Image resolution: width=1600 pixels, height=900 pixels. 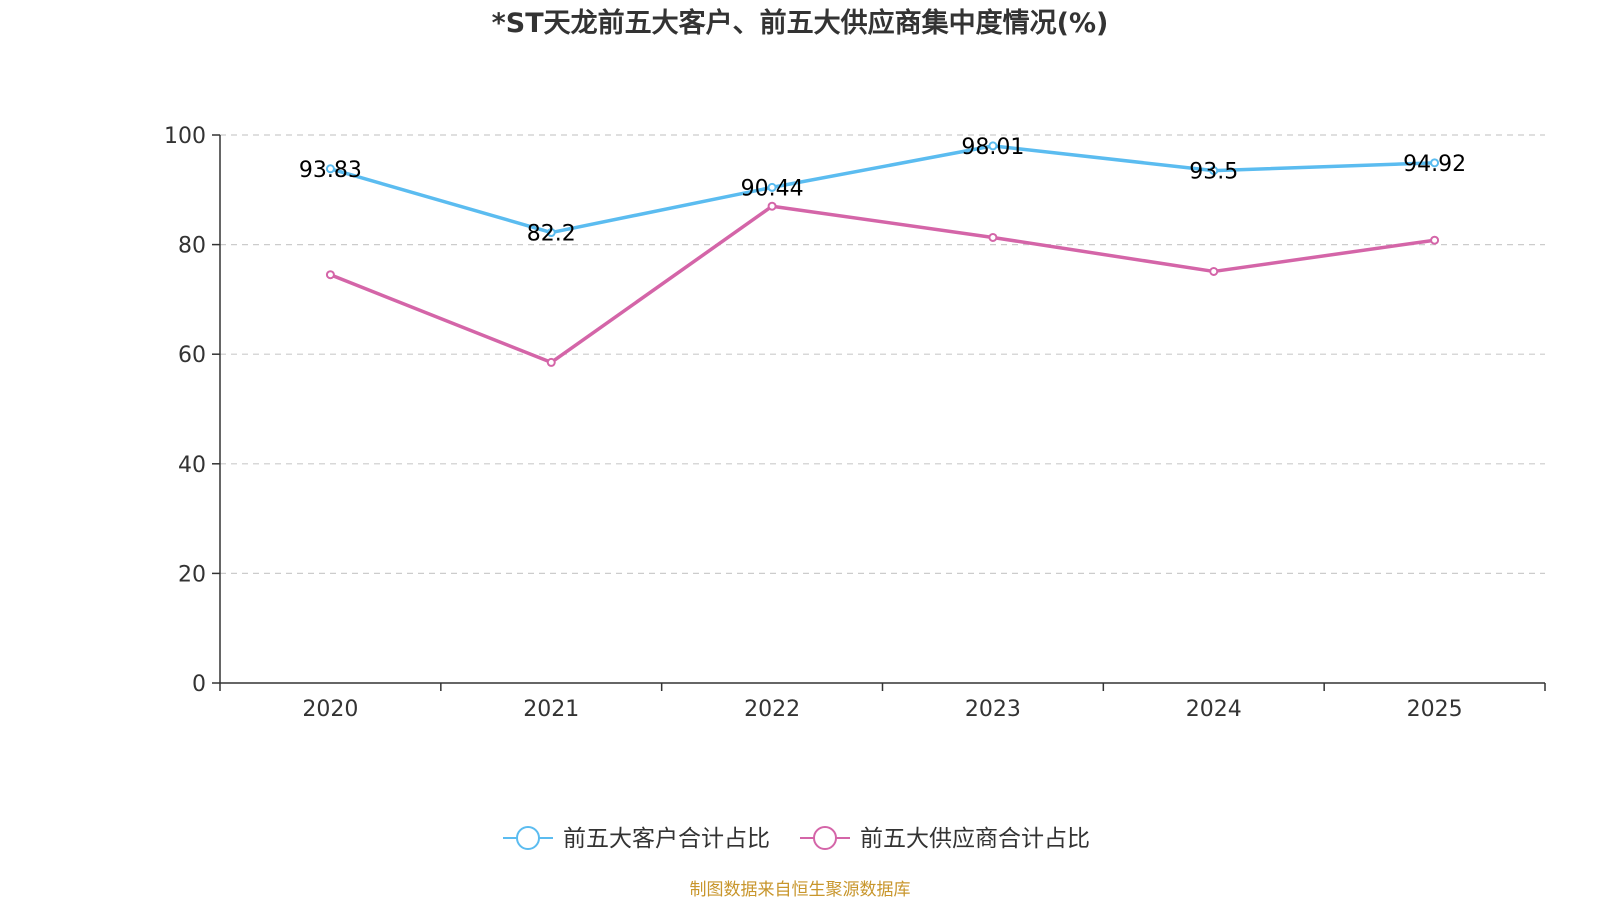 I want to click on y-tick-label-100: 100, so click(x=185, y=136).